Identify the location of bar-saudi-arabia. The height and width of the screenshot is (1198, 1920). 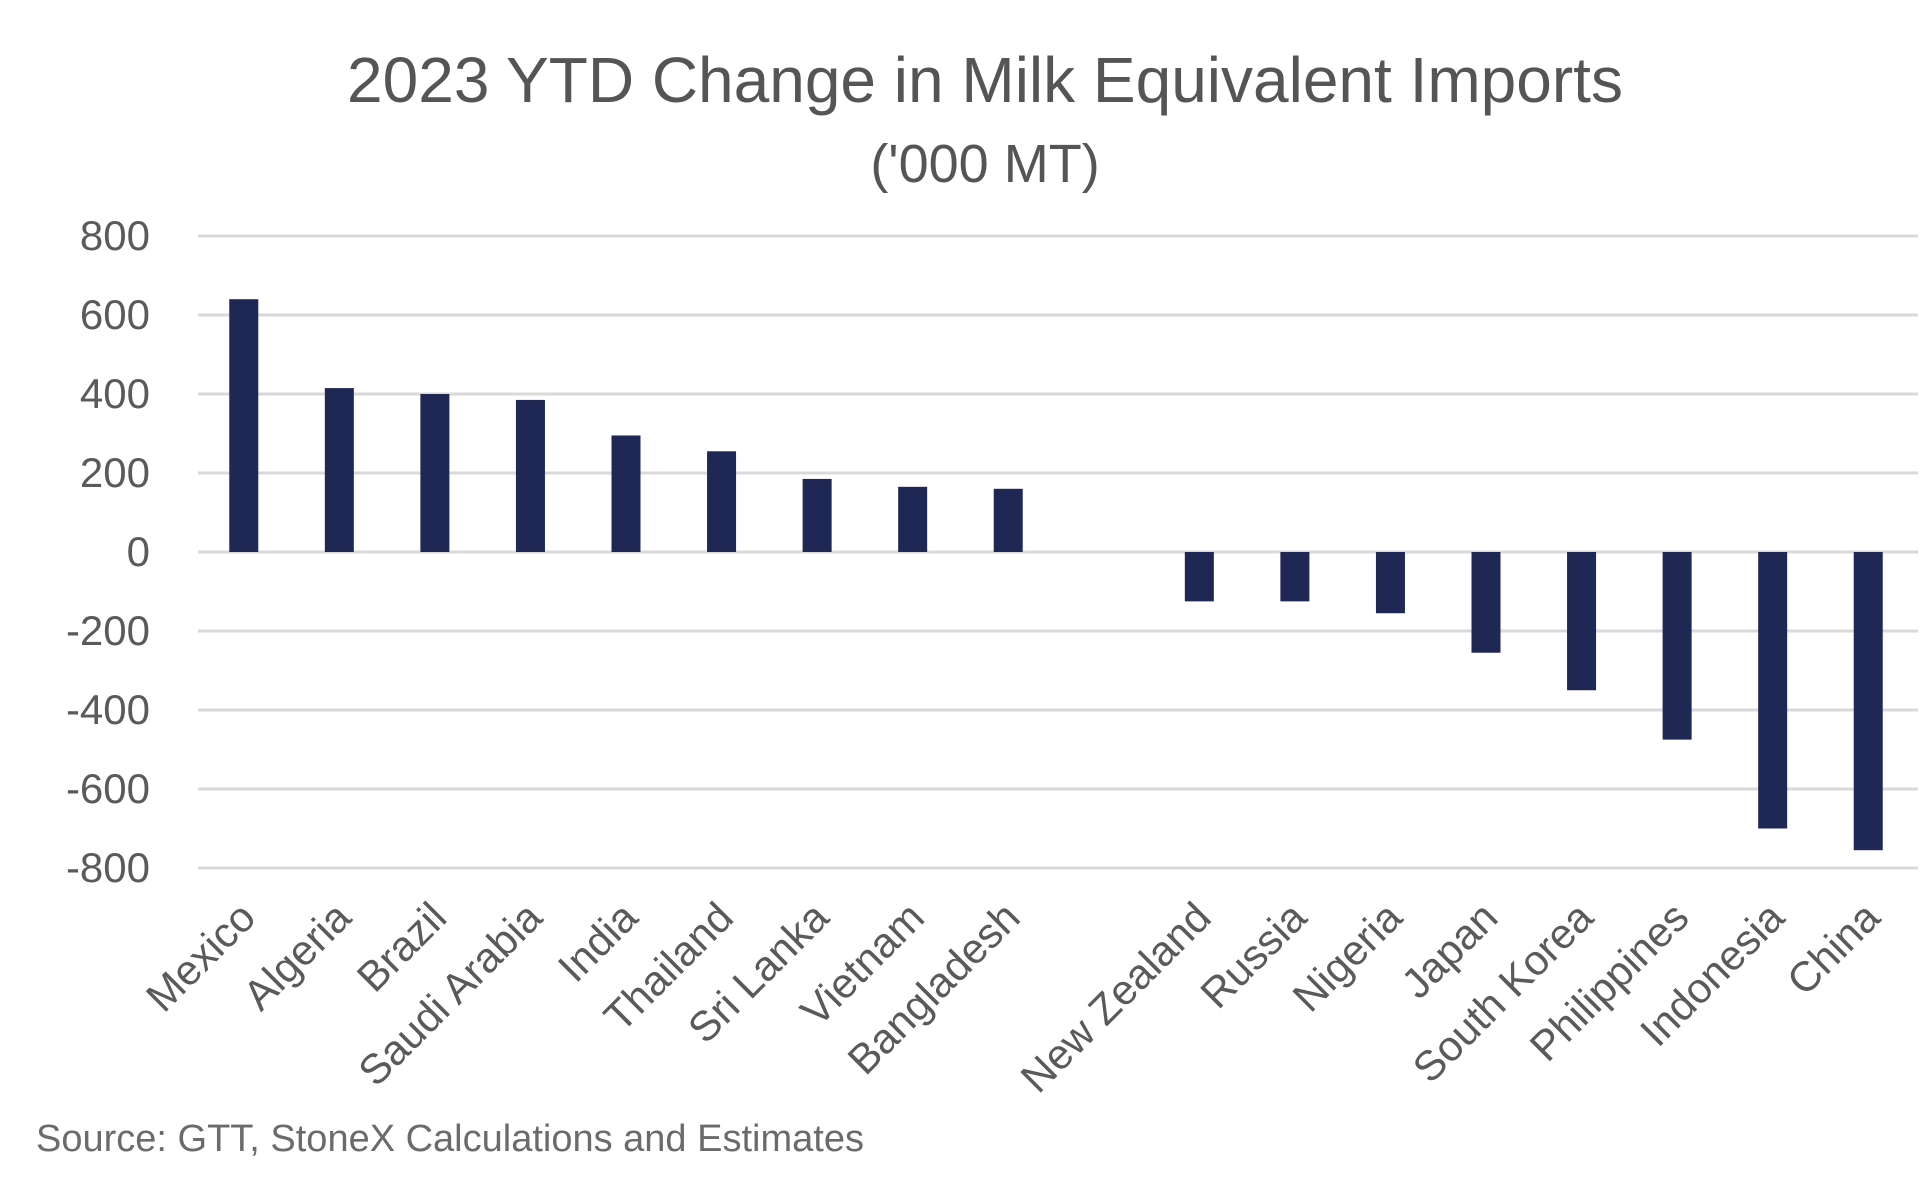
(530, 475).